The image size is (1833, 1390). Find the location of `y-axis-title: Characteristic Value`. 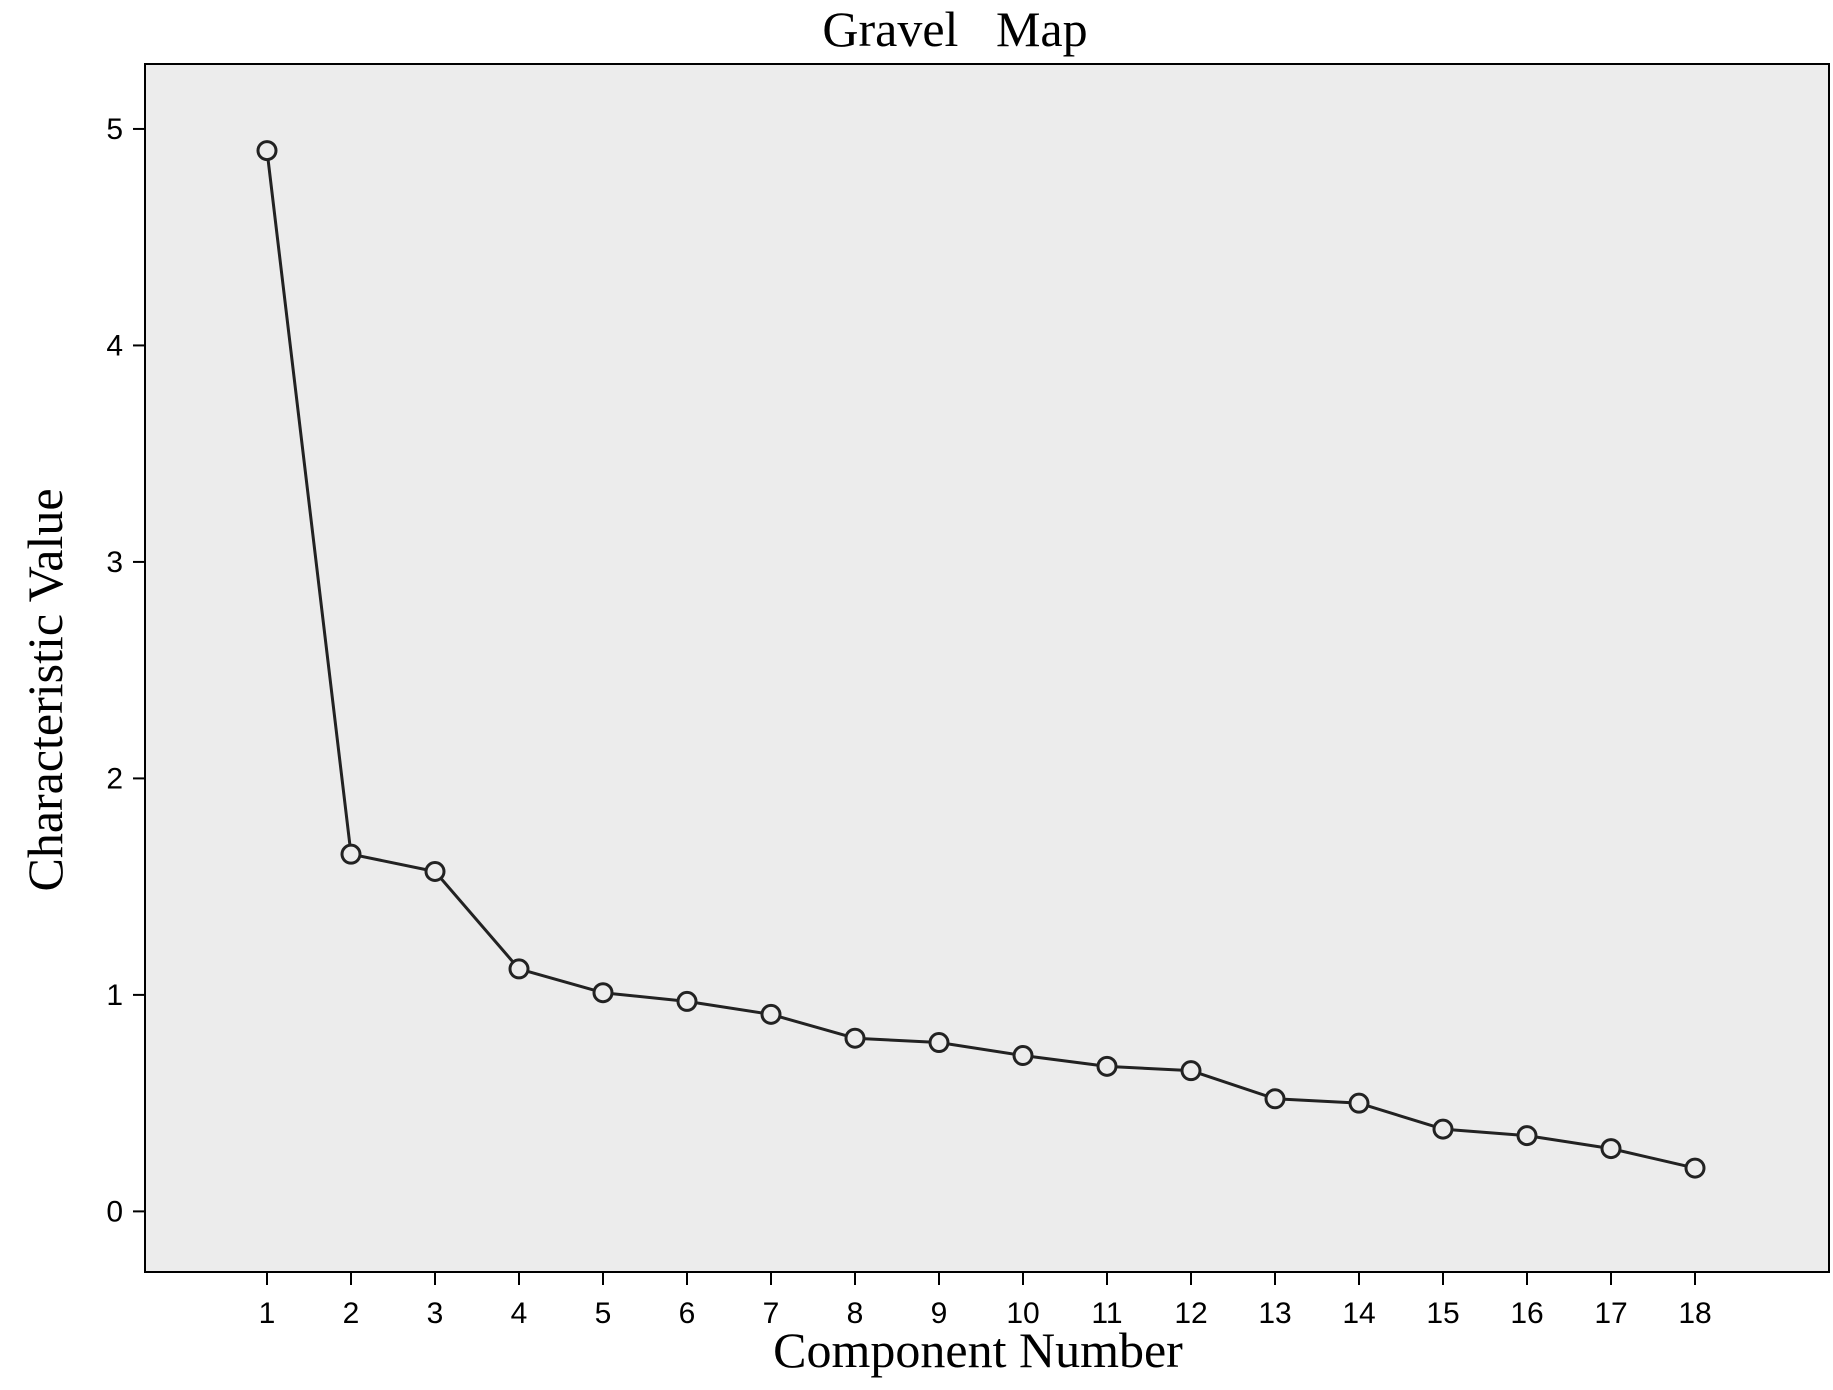

y-axis-title: Characteristic Value is located at coordinates (45, 689).